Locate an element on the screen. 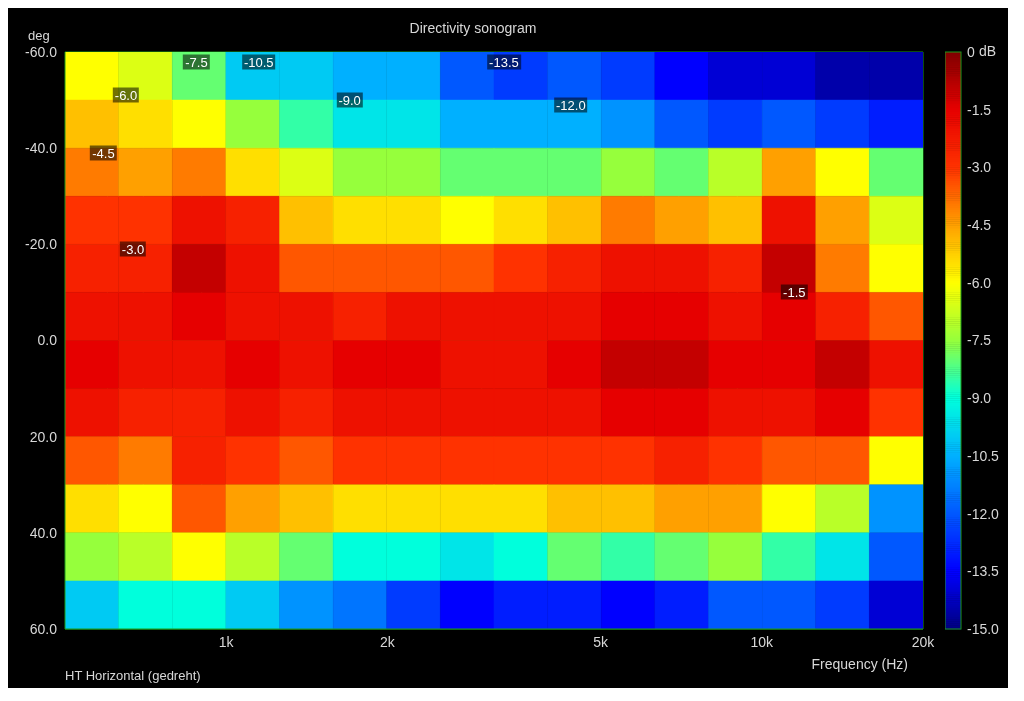 The width and height of the screenshot is (1024, 701). annotation: -13.5 is located at coordinates (504, 62).